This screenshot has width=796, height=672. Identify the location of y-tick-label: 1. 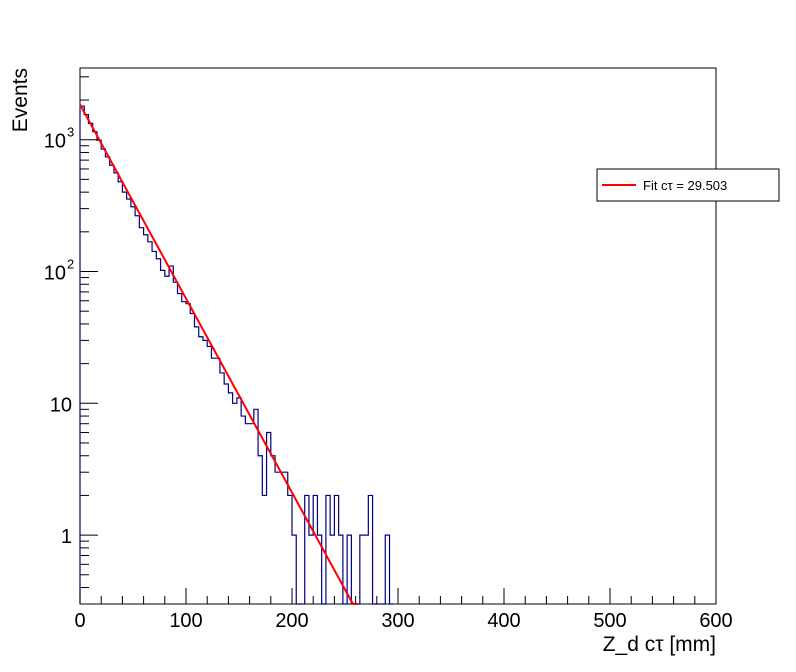
(66, 537).